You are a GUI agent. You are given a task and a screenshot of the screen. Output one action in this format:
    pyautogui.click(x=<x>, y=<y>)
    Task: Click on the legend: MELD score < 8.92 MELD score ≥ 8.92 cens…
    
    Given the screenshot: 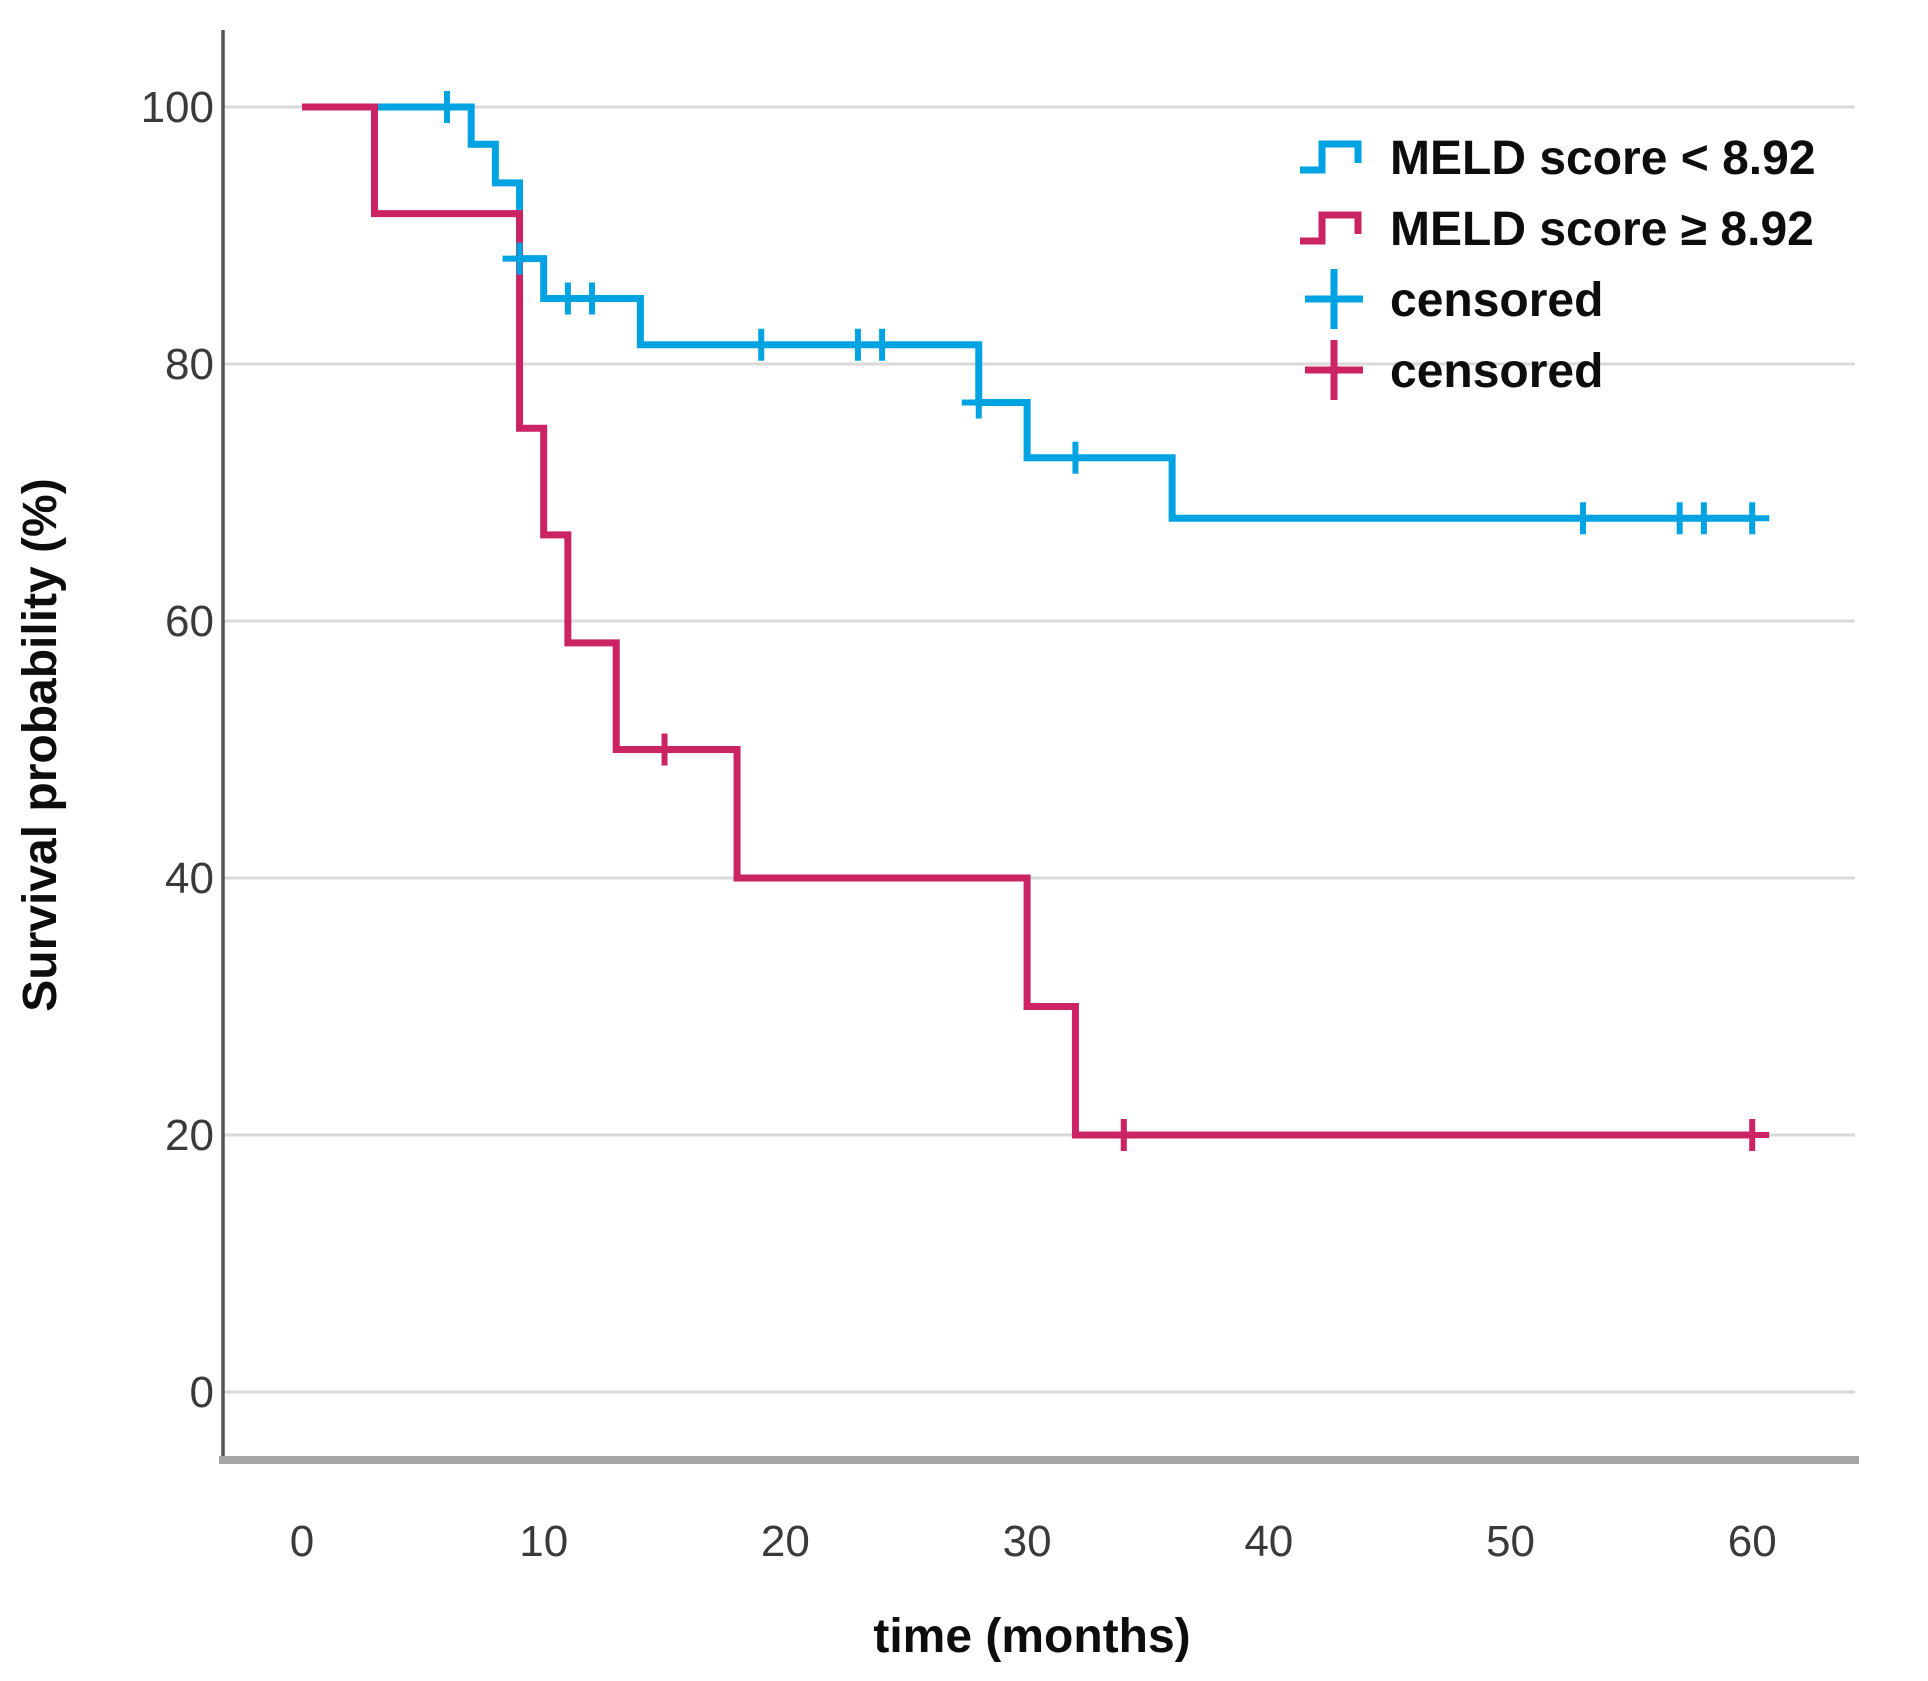 What is the action you would take?
    pyautogui.click(x=1558, y=266)
    